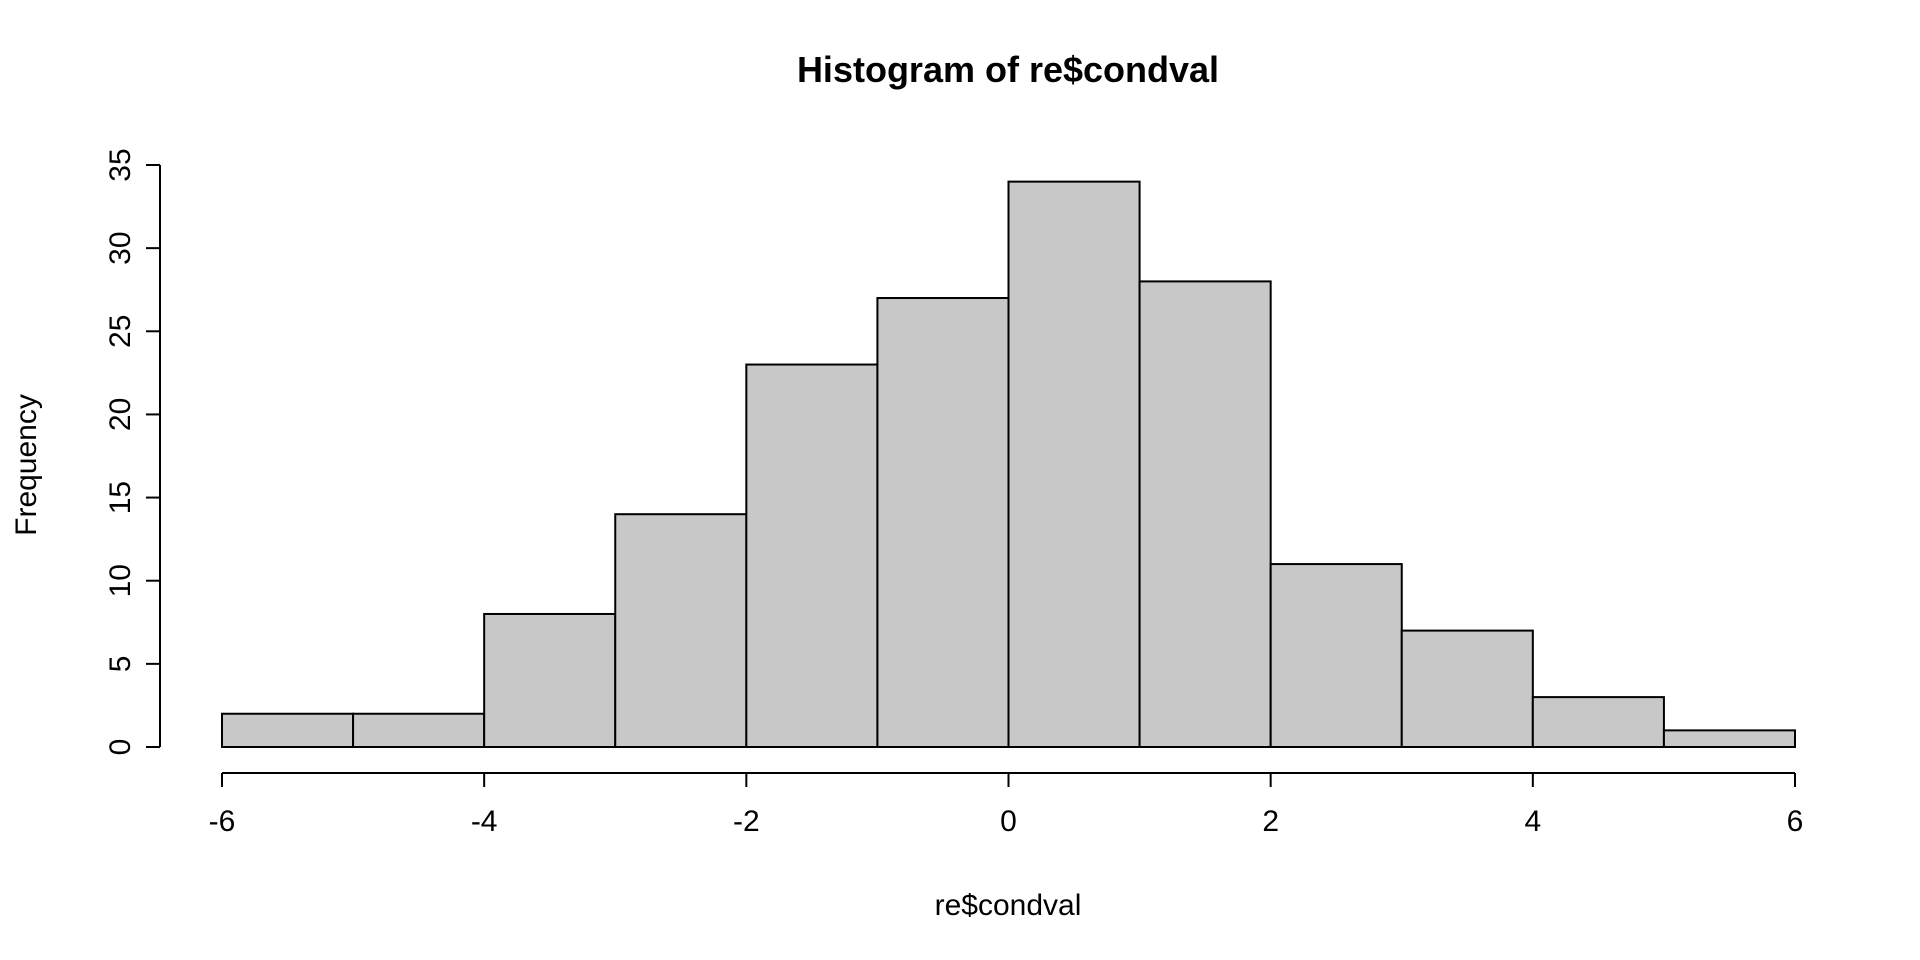 The image size is (1920, 960). What do you see at coordinates (120, 580) in the screenshot?
I see `y-tick-label: 10` at bounding box center [120, 580].